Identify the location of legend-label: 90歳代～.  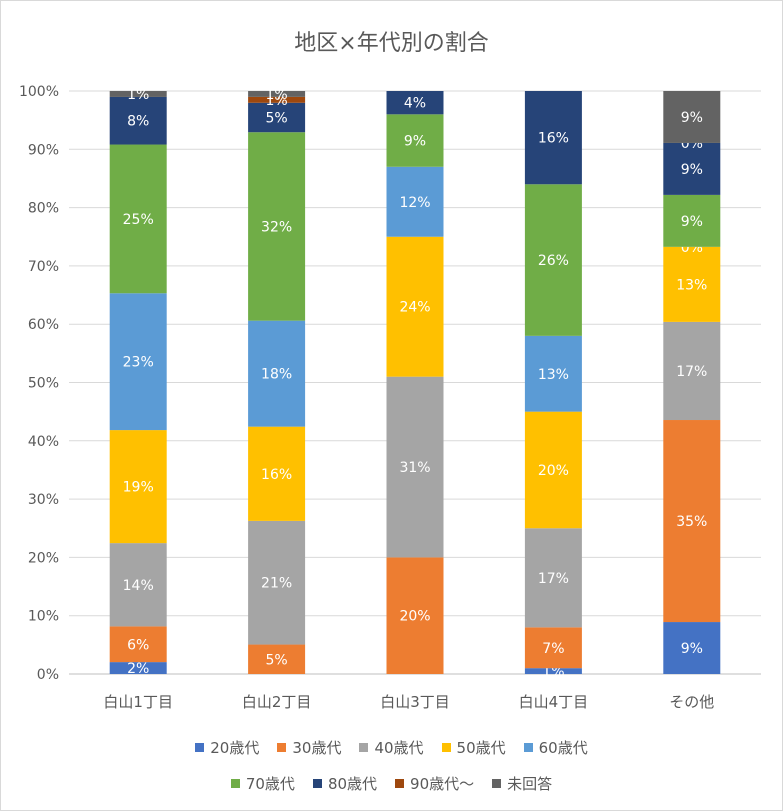
(442, 783).